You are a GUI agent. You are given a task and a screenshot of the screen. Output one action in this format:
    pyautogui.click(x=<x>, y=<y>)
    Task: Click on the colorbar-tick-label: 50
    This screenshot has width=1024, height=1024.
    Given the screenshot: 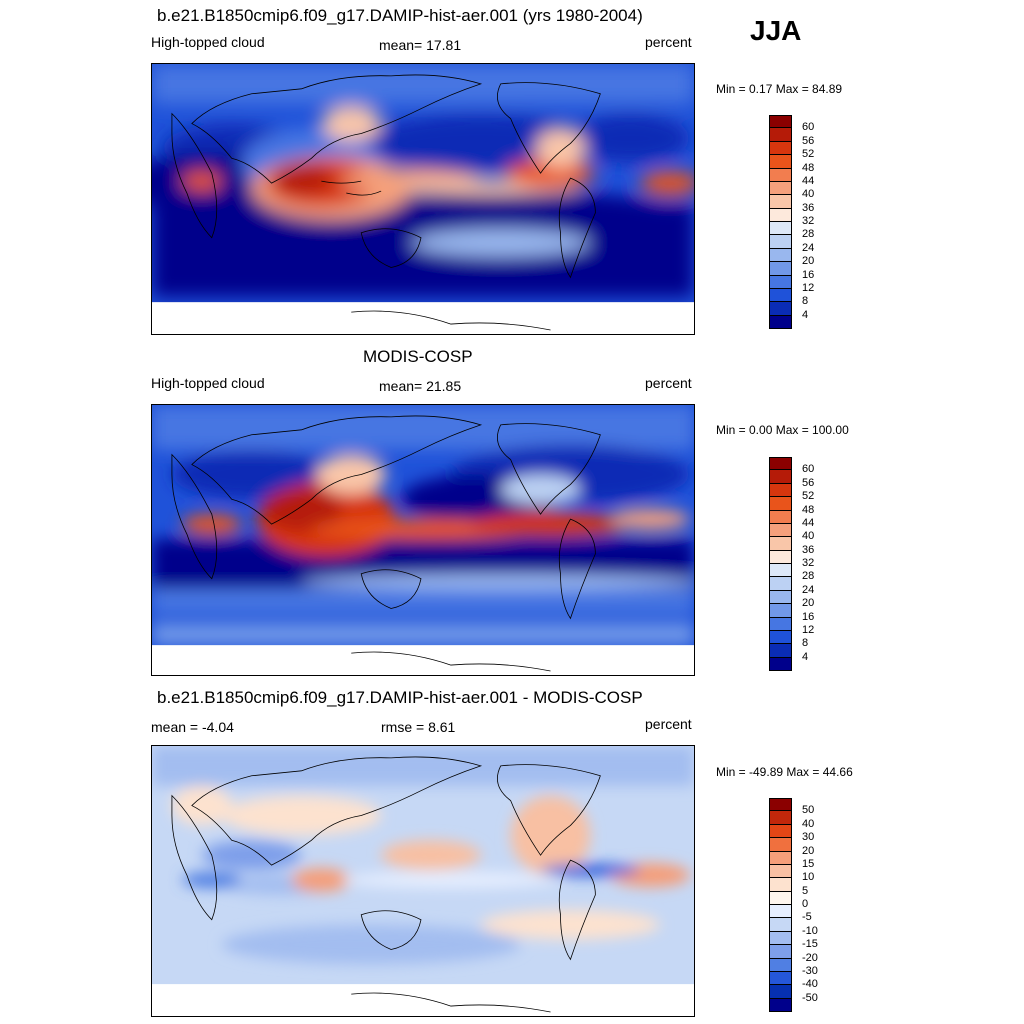 What is the action you would take?
    pyautogui.click(x=808, y=810)
    